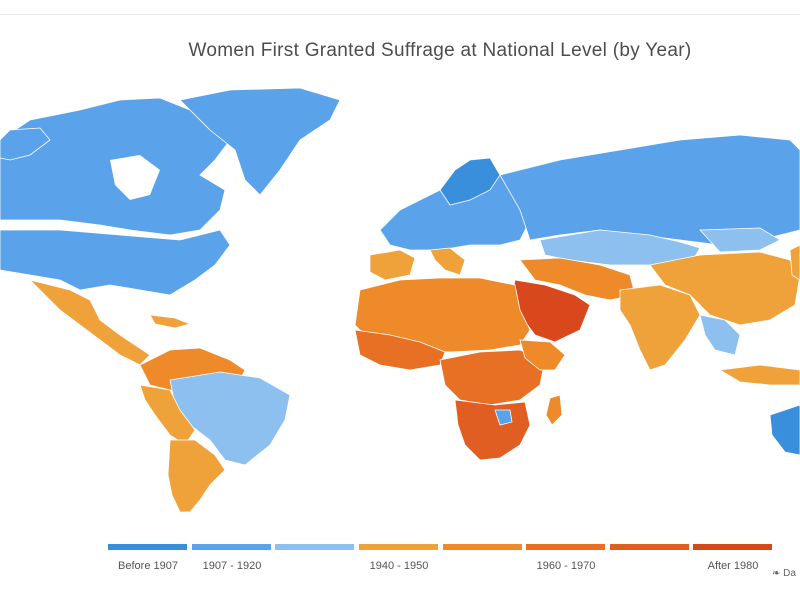 Image resolution: width=800 pixels, height=600 pixels. What do you see at coordinates (784, 430) in the screenshot?
I see `region-australia` at bounding box center [784, 430].